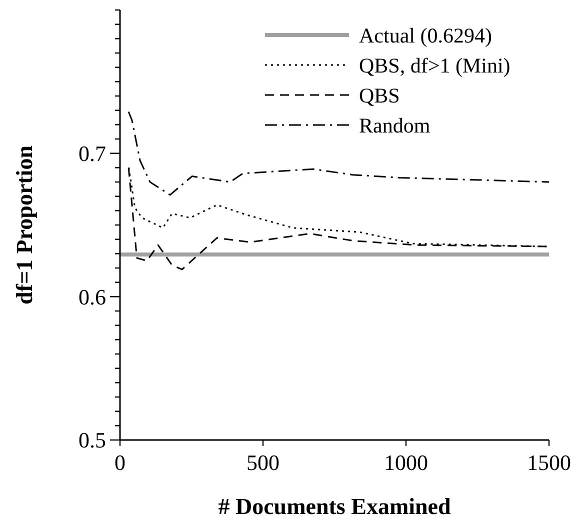 Image resolution: width=582 pixels, height=525 pixels. Describe the element at coordinates (92, 153) in the screenshot. I see `y-tick-label: 0.7` at that location.